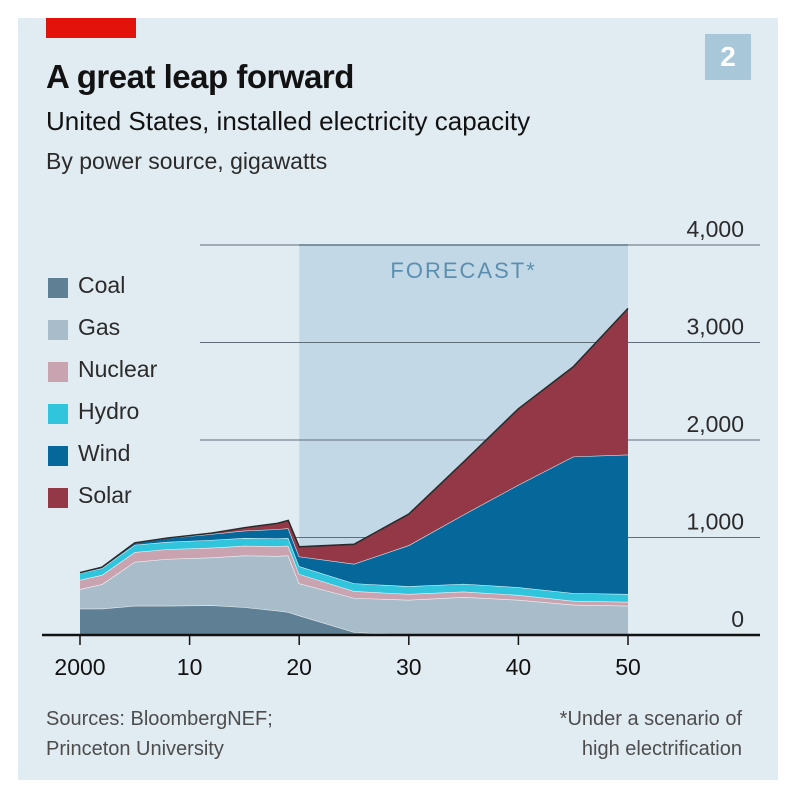  Describe the element at coordinates (354, 524) in the screenshot. I see `area-wind` at that location.